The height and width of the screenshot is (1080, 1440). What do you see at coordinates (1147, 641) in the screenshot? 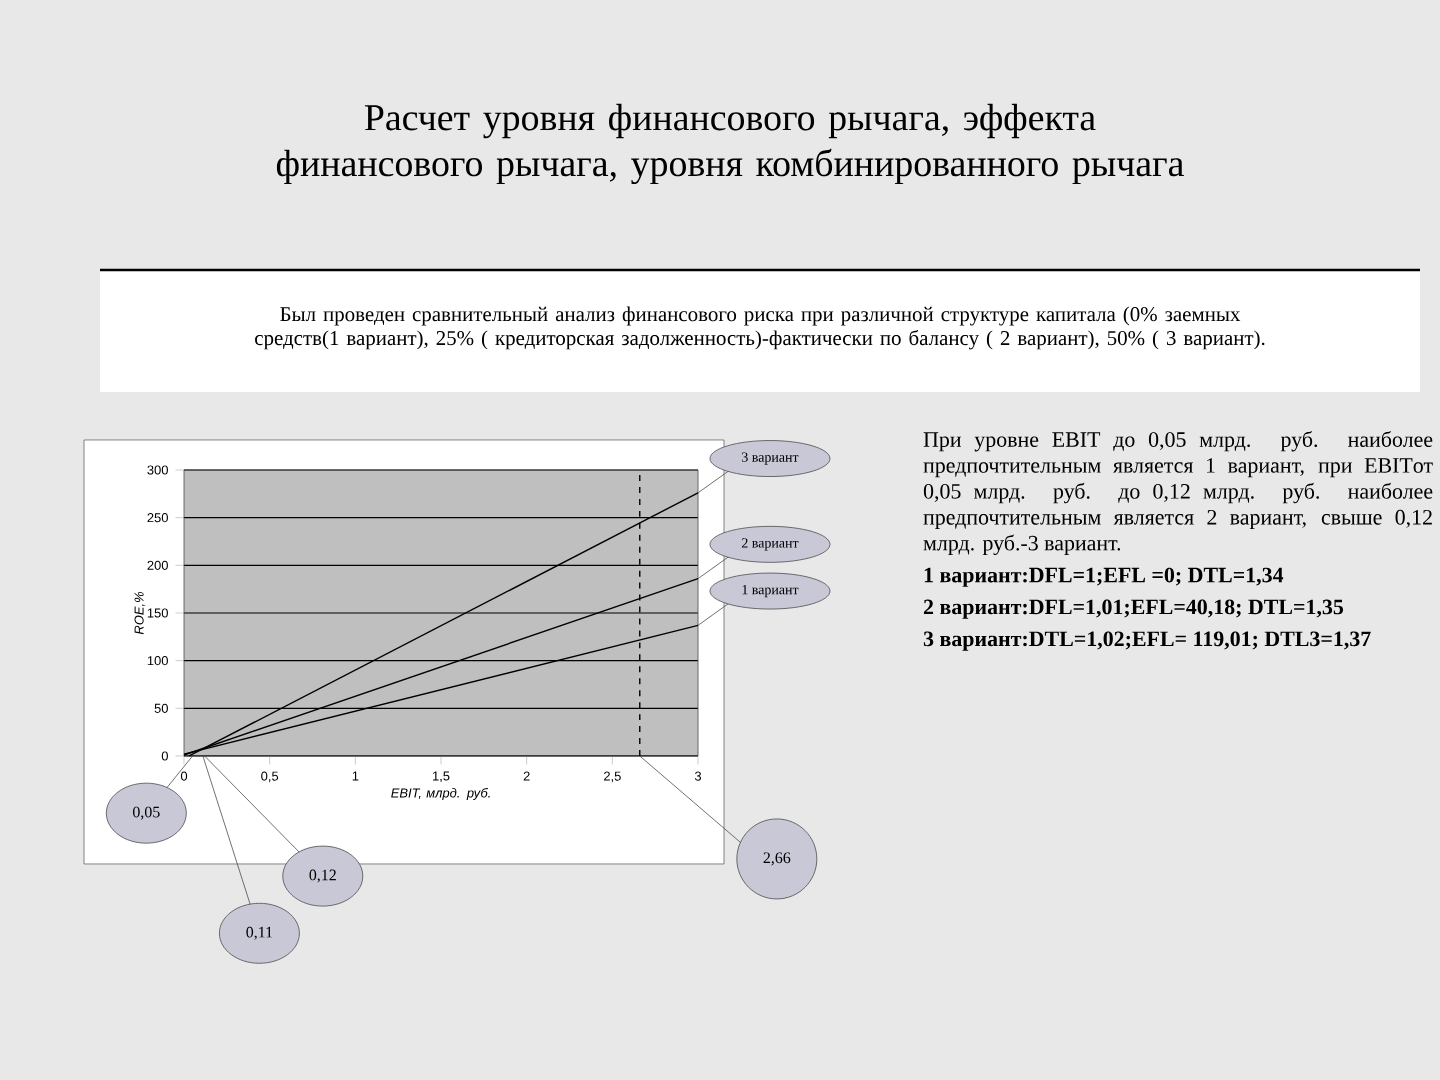
I see `text: 3 вариант:DTL=1,02;EFL= 119,01; DTL3=1,37` at bounding box center [1147, 641].